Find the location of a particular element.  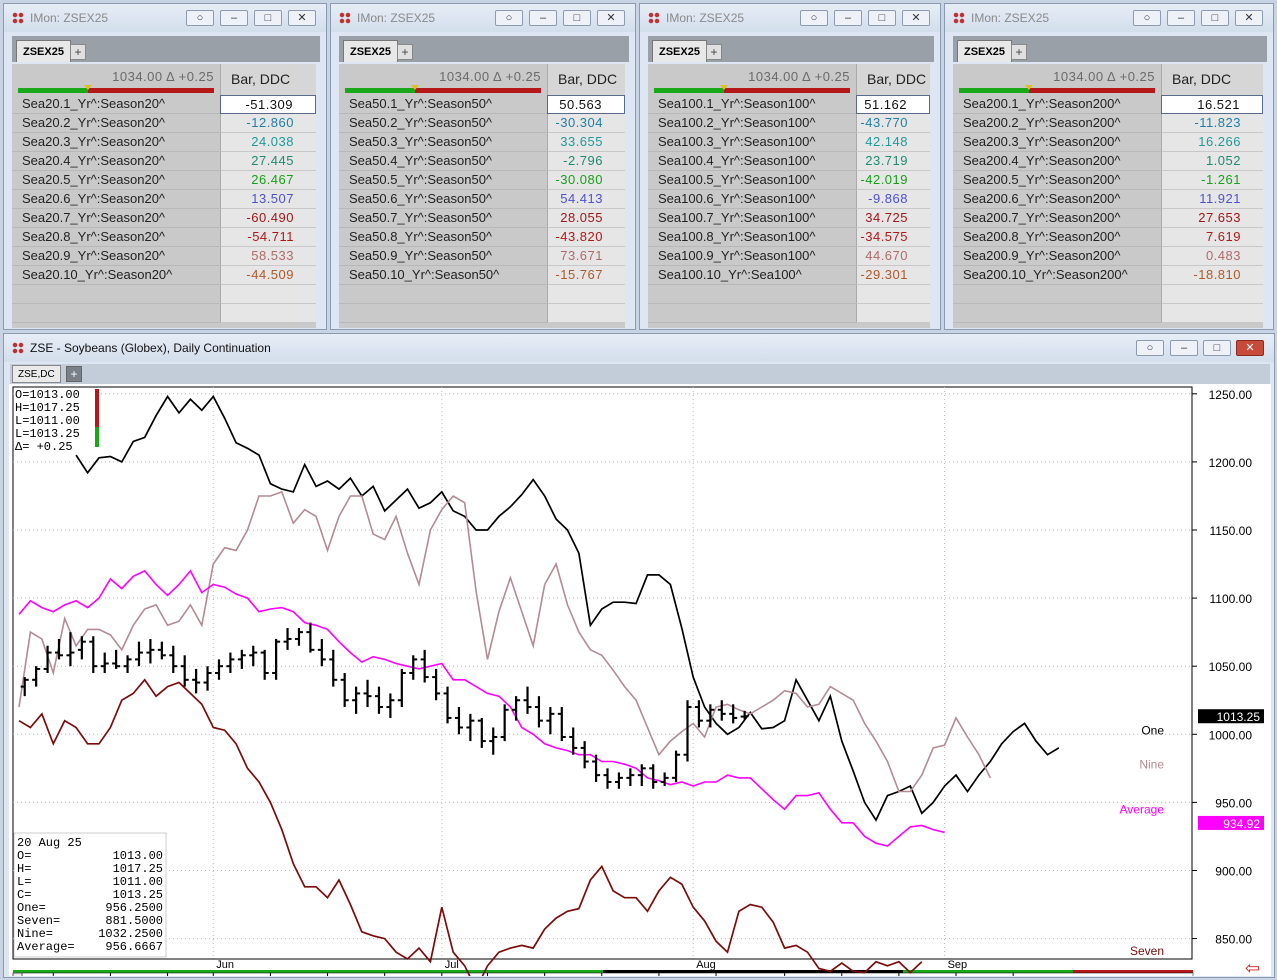

table-row: Sea50.3_Yr^:Season50^ 33.655 is located at coordinates (482, 142).